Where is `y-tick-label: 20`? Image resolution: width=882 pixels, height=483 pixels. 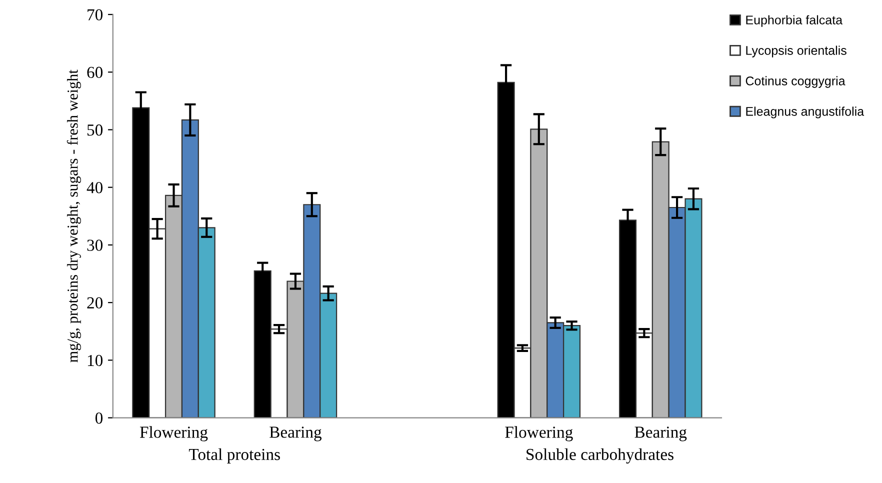 y-tick-label: 20 is located at coordinates (95, 303).